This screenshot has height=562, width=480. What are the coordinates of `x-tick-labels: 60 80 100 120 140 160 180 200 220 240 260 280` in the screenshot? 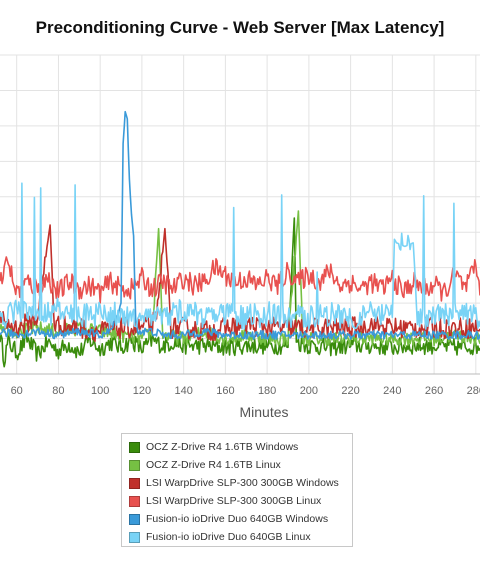 It's located at (245, 391).